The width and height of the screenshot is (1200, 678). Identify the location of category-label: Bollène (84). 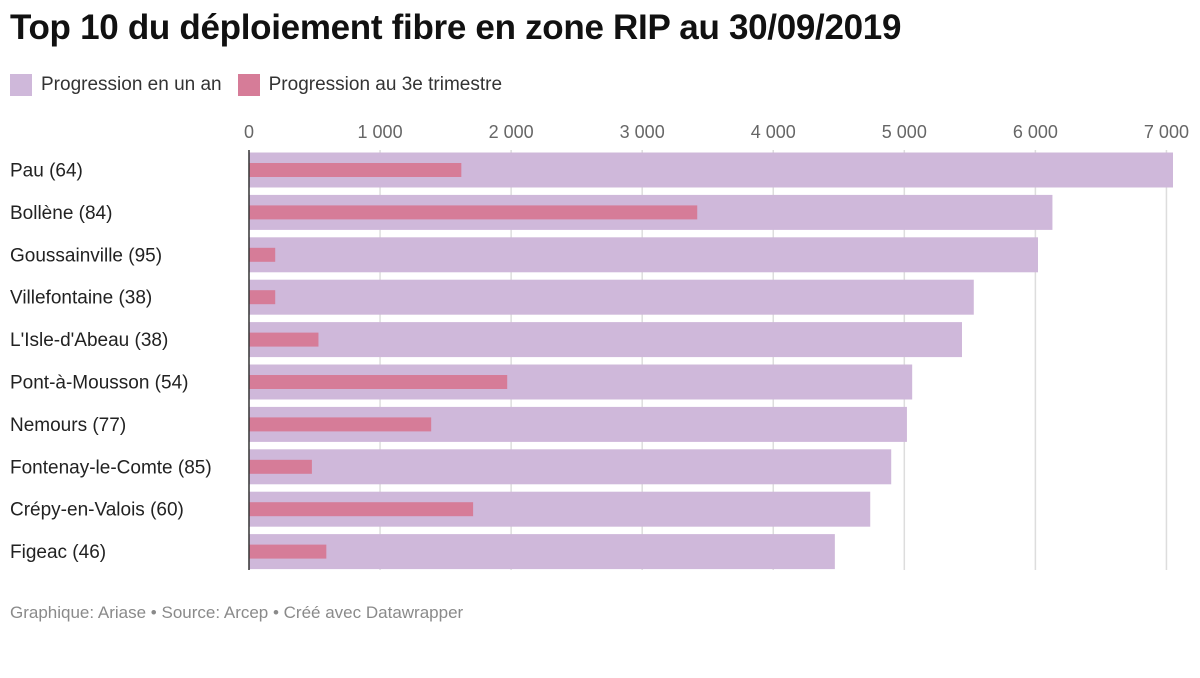
(61, 213).